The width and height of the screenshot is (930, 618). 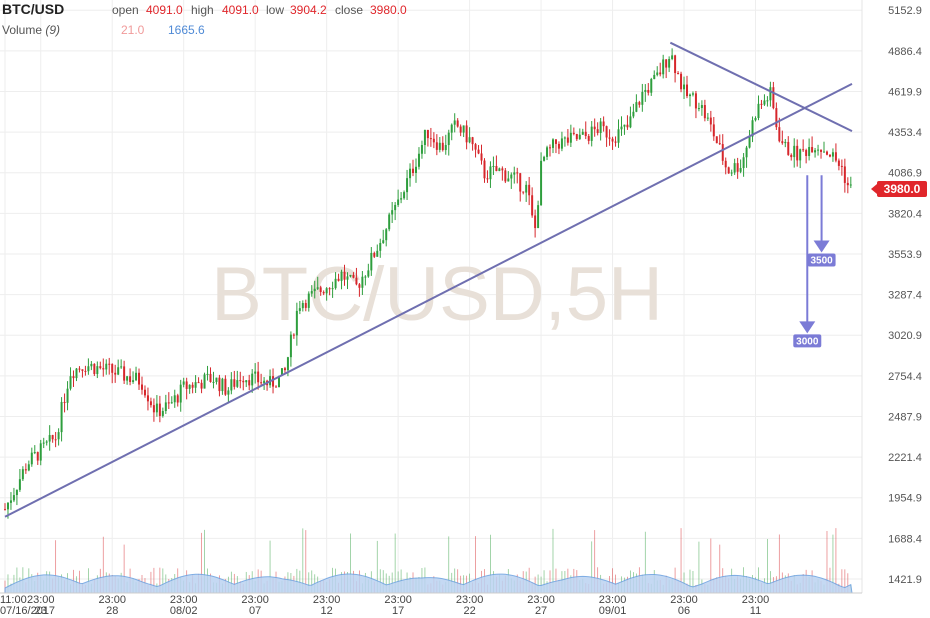 I want to click on x-tick-date: 07/16/2017, so click(x=27, y=611).